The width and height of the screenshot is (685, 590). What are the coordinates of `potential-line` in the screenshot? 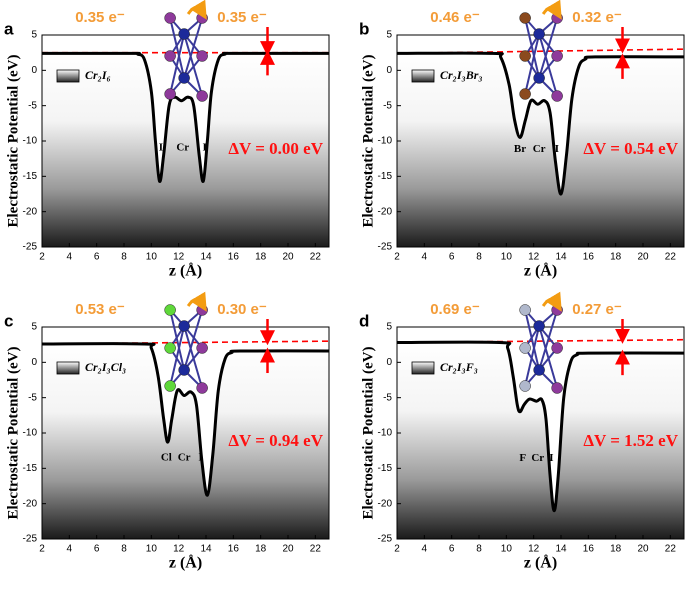 It's located at (185, 117).